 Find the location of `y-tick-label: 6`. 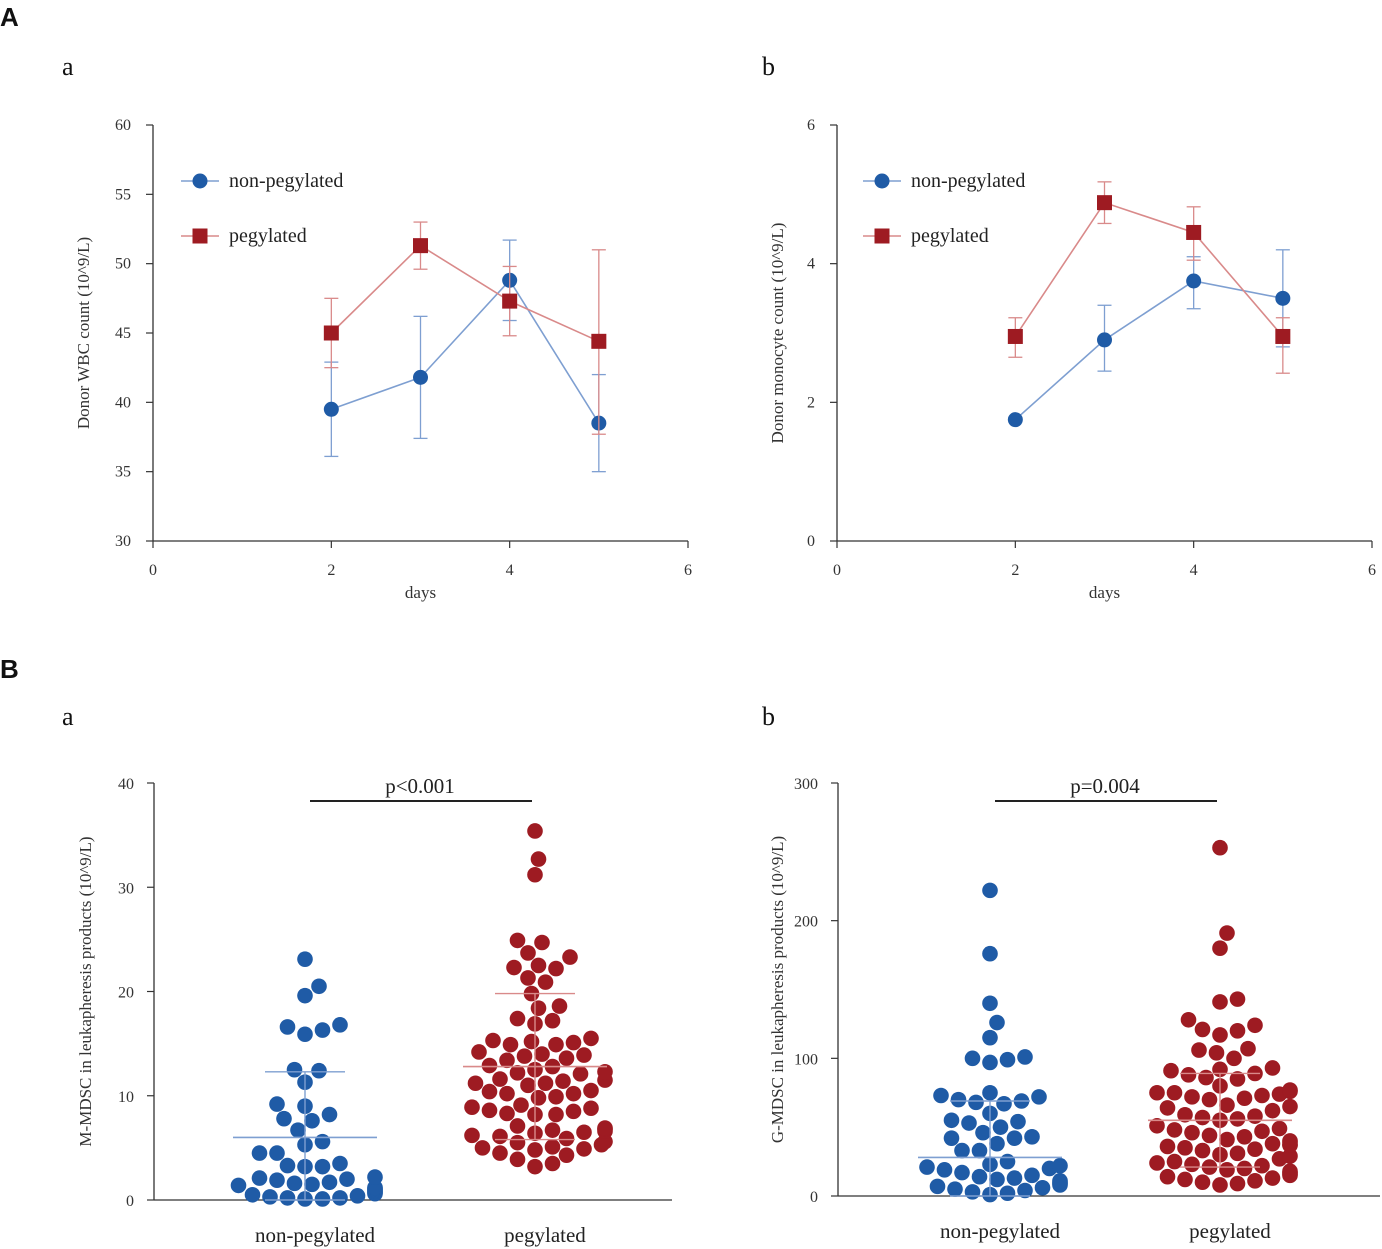

y-tick-label: 6 is located at coordinates (811, 125).